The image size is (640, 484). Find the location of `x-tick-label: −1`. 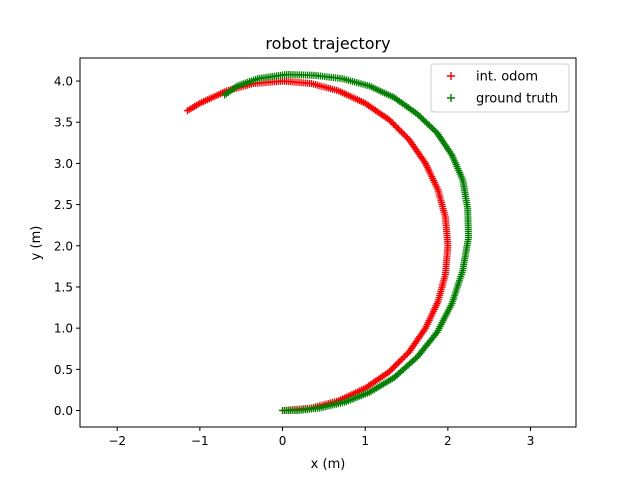

x-tick-label: −1 is located at coordinates (200, 441).